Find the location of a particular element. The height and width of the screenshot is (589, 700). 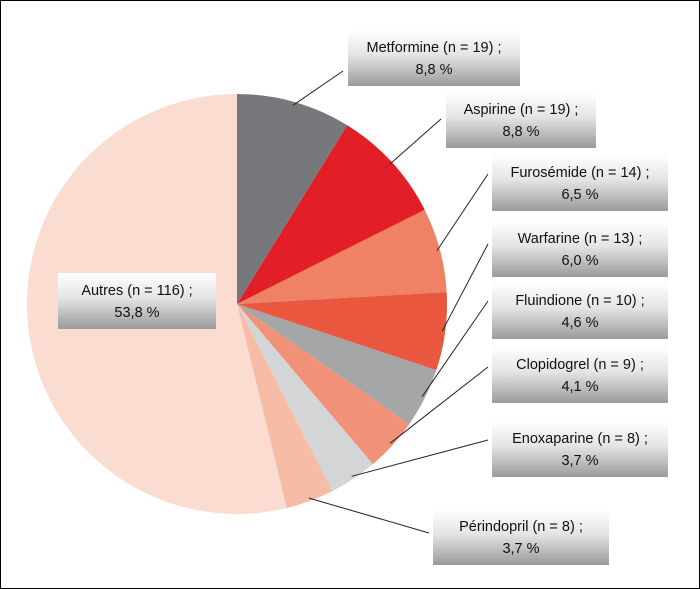

pie-slice-enoxaparine is located at coordinates (305, 398).